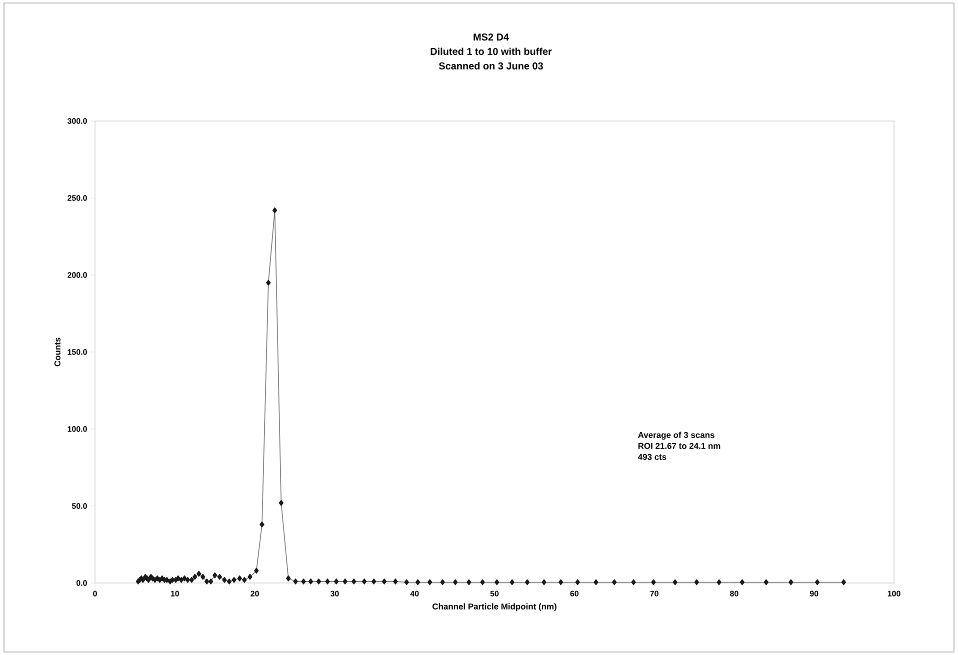 This screenshot has width=958, height=655. I want to click on annotation: 493 cts, so click(652, 457).